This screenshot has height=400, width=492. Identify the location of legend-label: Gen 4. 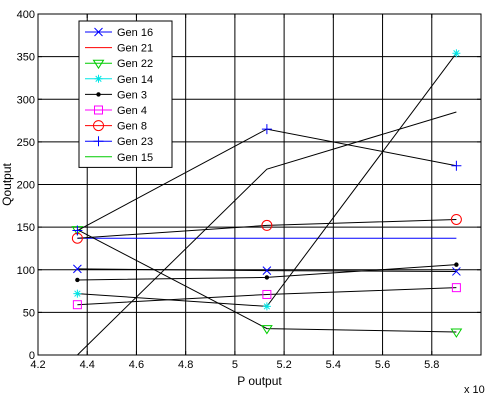
(132, 111).